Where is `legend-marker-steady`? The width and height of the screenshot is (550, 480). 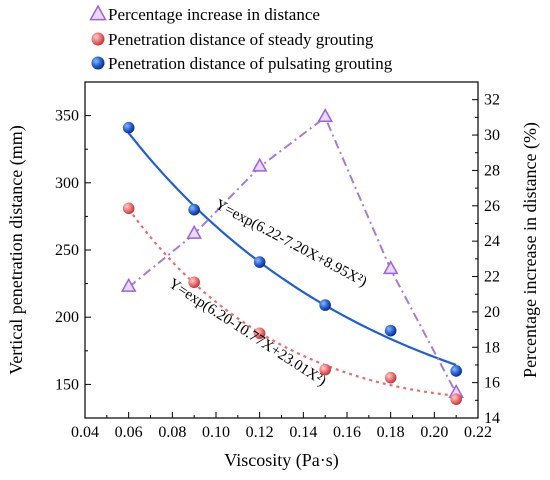 legend-marker-steady is located at coordinates (98, 39).